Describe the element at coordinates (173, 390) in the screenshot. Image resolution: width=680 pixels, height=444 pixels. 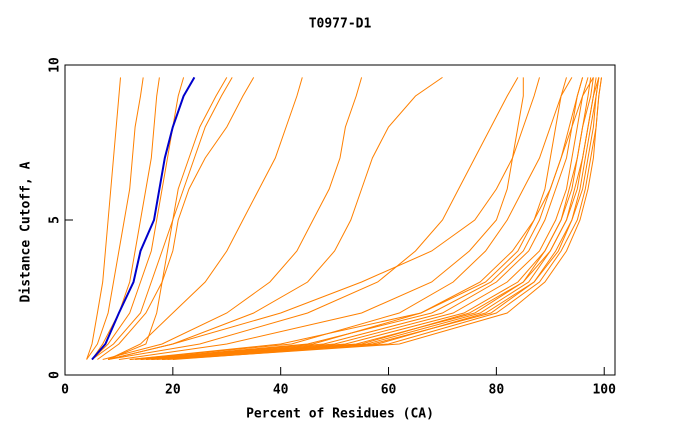
I see `x-tick-label: 20` at that location.